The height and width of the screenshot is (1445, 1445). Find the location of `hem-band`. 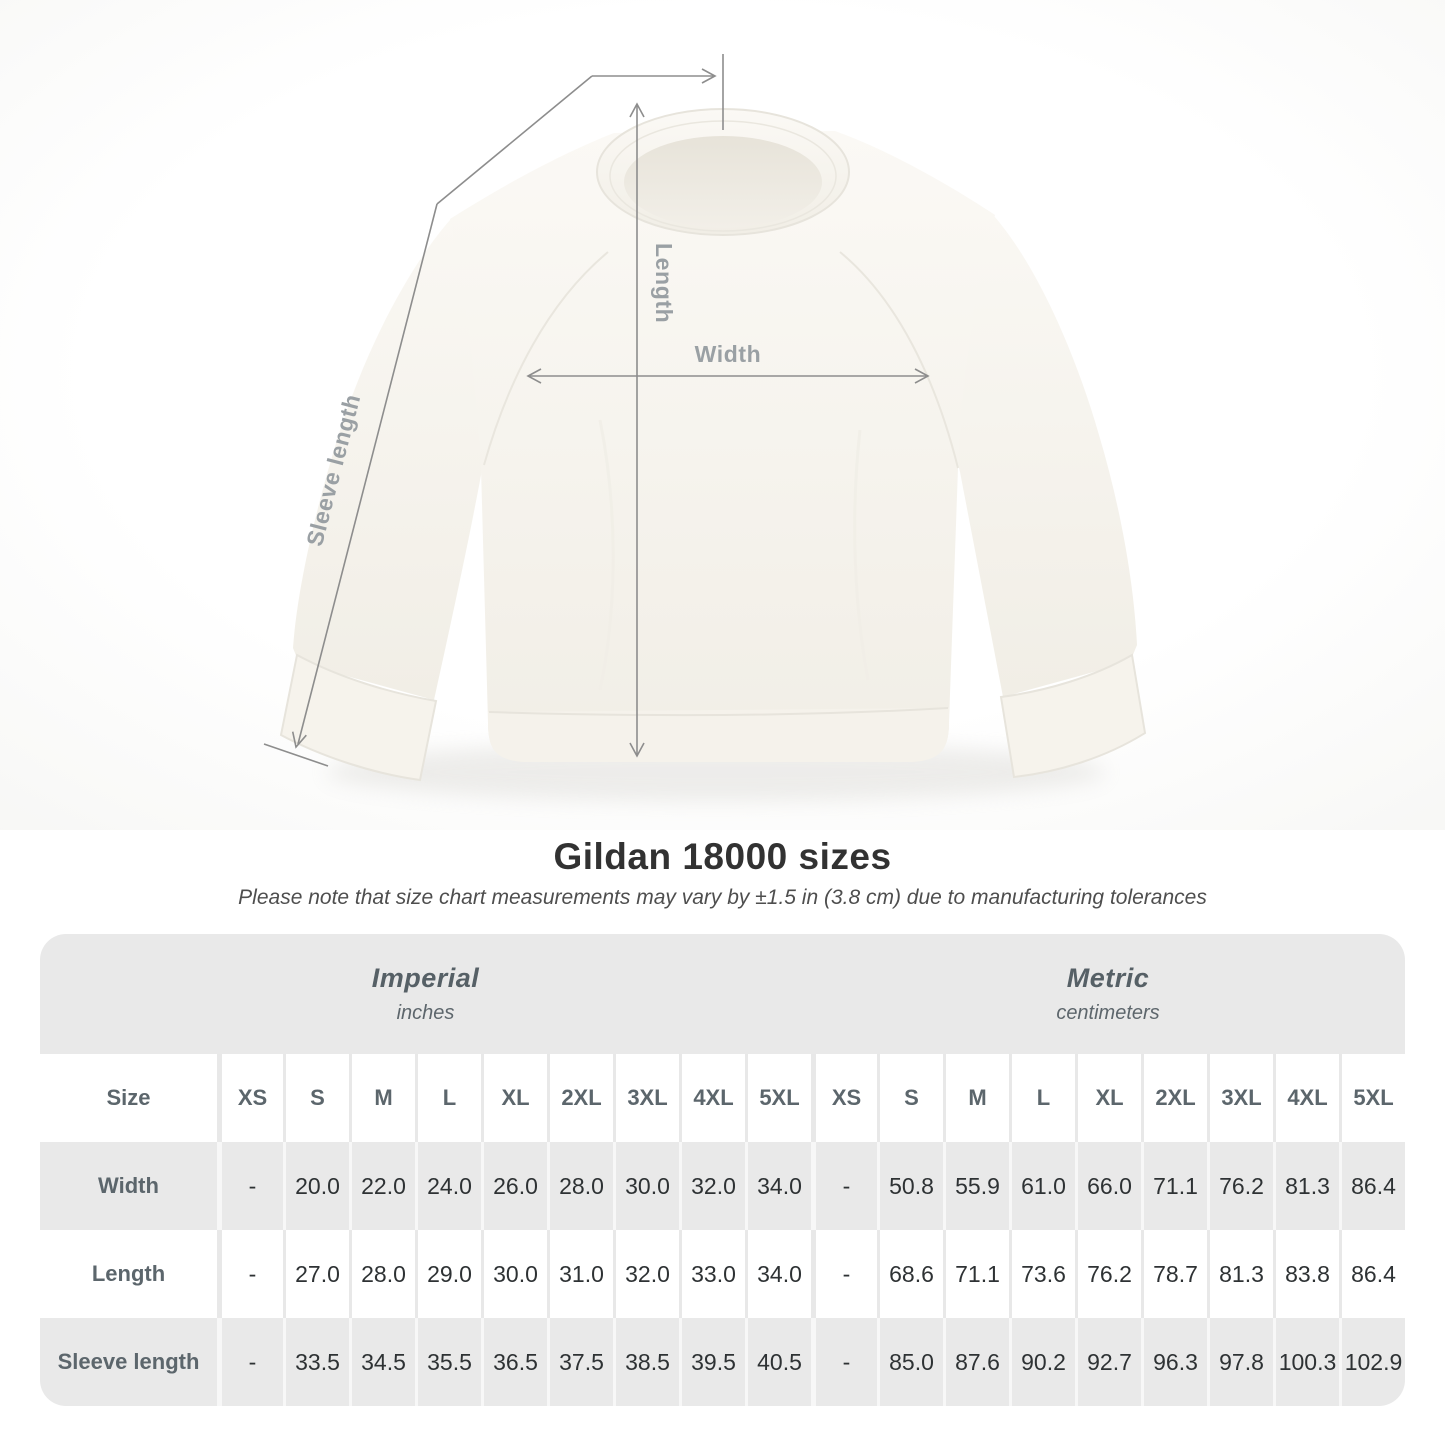

hem-band is located at coordinates (718, 735).